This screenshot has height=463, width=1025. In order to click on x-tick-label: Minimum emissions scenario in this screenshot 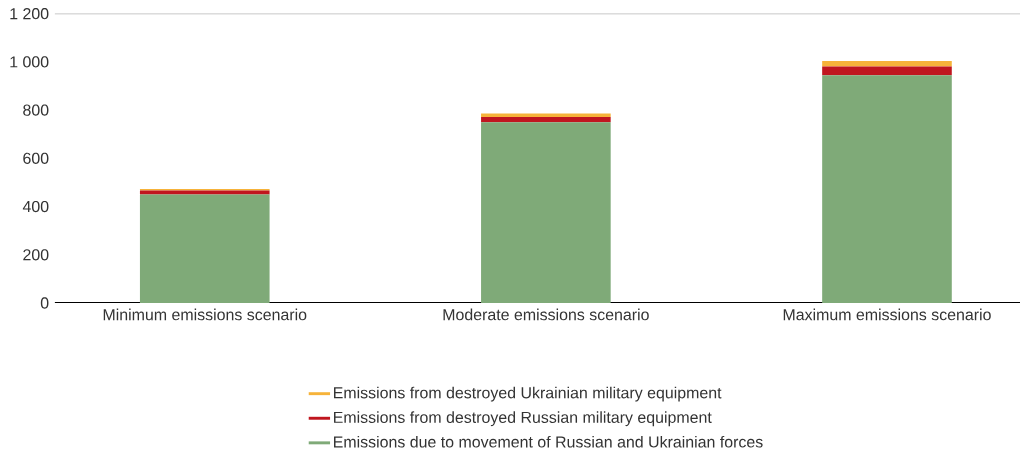, I will do `click(205, 314)`.